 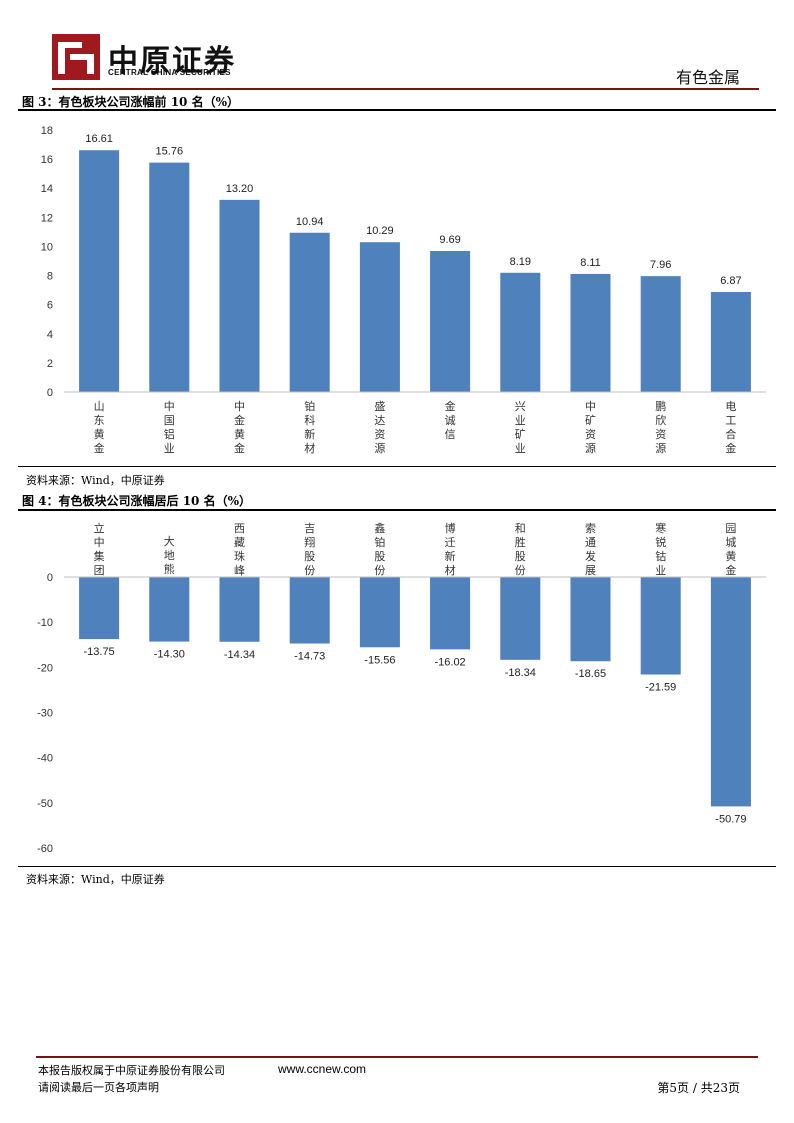 I want to click on y-tick-label: -40, so click(x=45, y=759).